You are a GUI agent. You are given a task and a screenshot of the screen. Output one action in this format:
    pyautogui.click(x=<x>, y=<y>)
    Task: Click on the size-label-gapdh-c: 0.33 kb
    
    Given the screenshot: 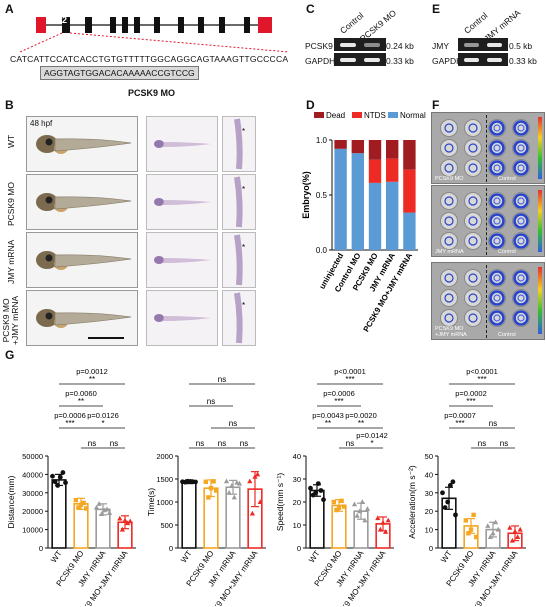 What is the action you would take?
    pyautogui.click(x=400, y=61)
    